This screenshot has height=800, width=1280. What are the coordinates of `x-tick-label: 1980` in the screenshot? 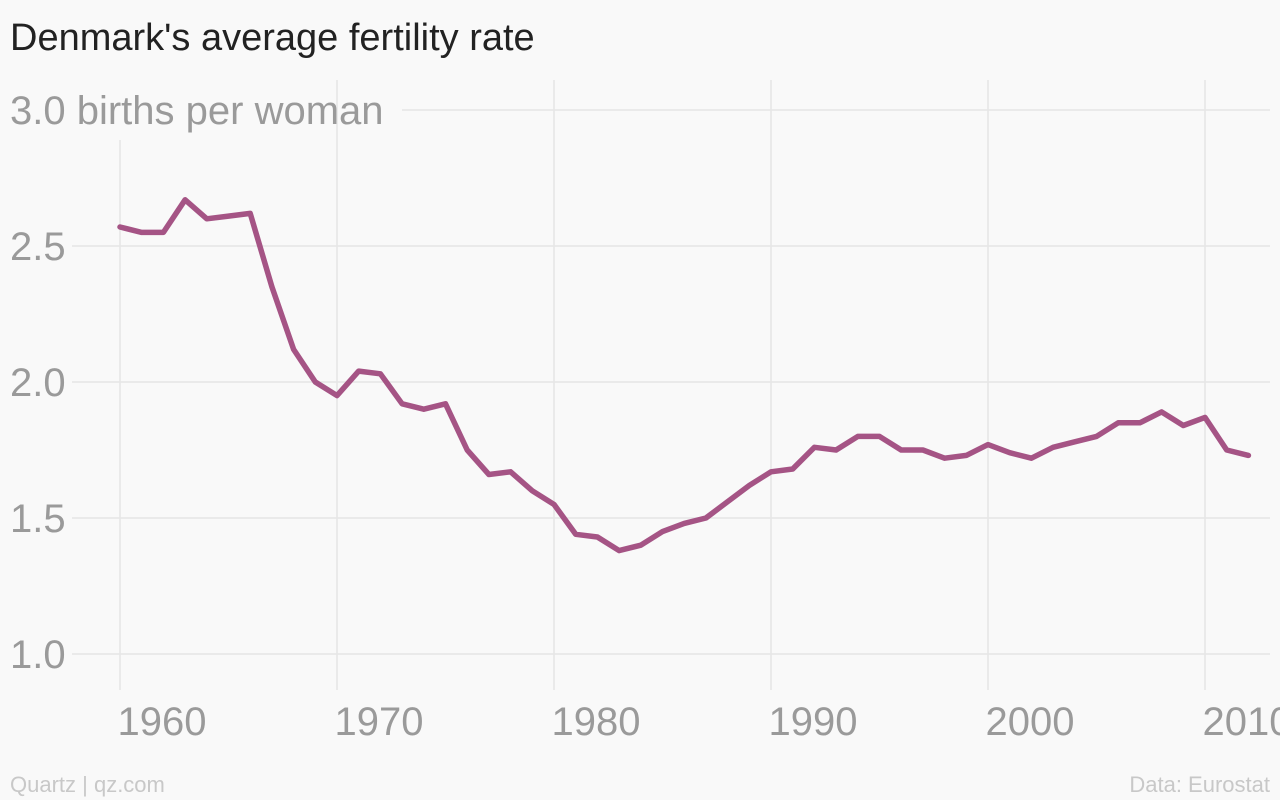 It's located at (596, 722).